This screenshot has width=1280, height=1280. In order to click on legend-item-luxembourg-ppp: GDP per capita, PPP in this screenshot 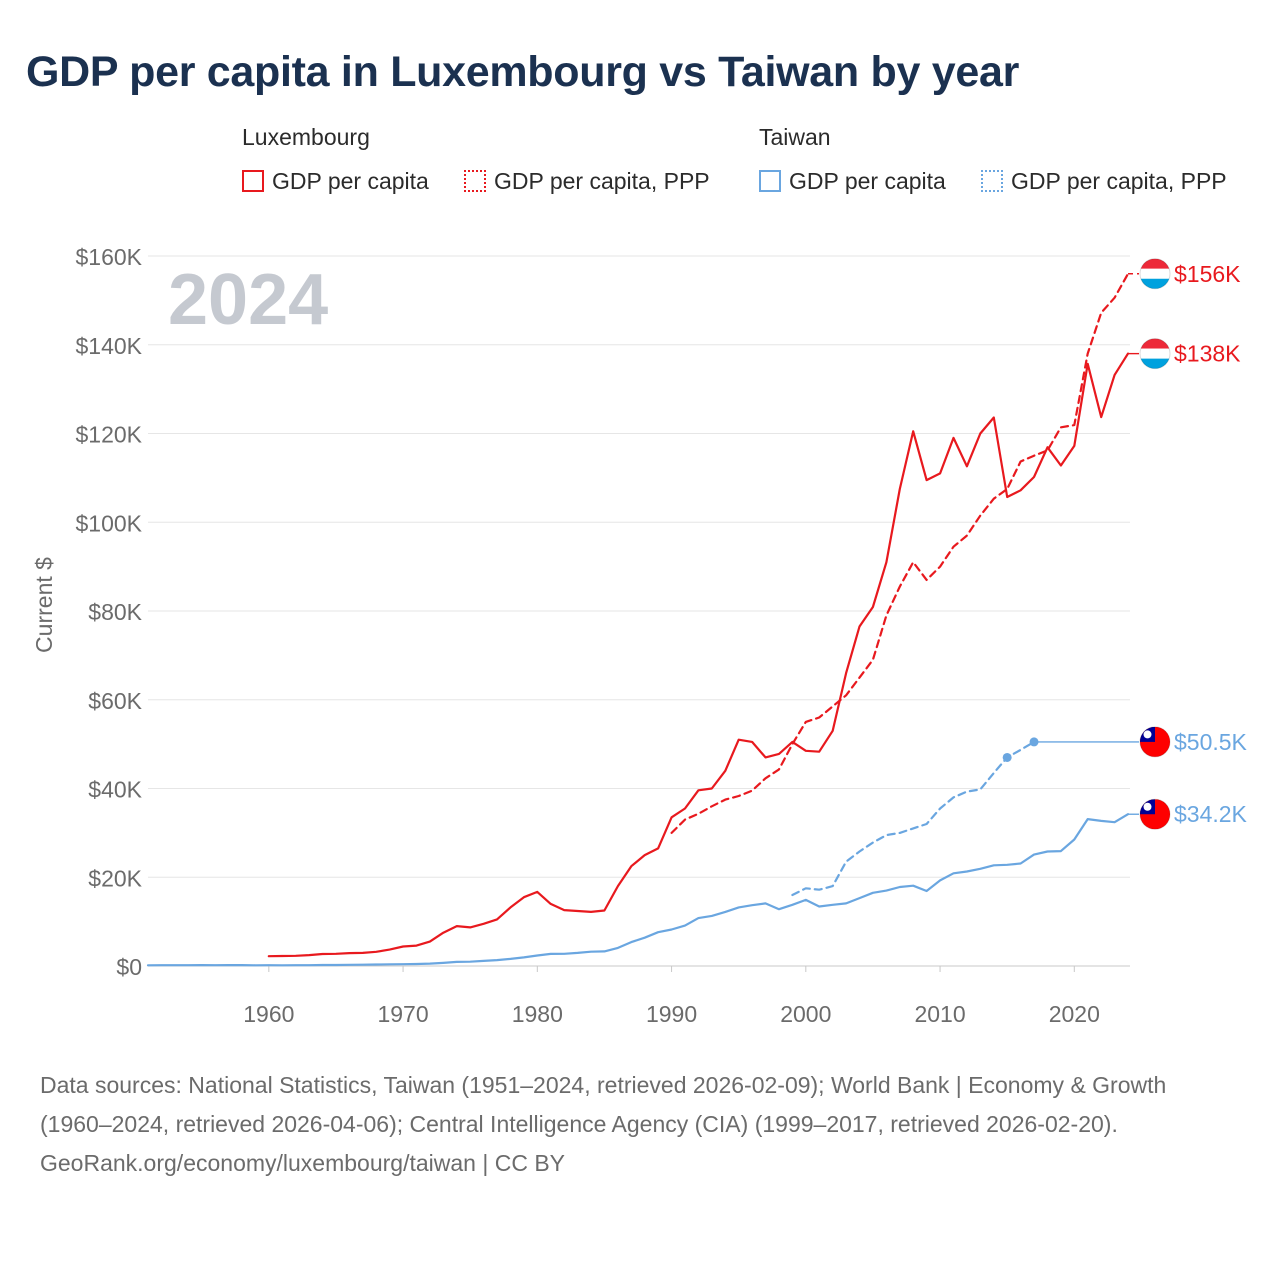, I will do `click(587, 181)`.